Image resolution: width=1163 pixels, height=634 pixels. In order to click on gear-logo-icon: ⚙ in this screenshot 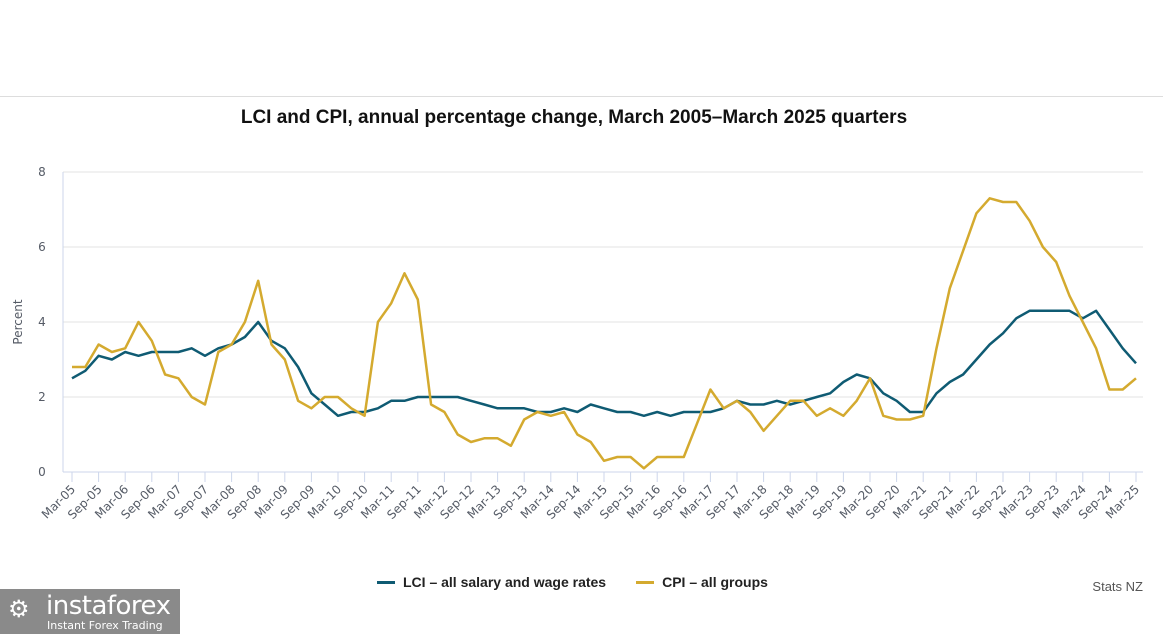, I will do `click(19, 609)`.